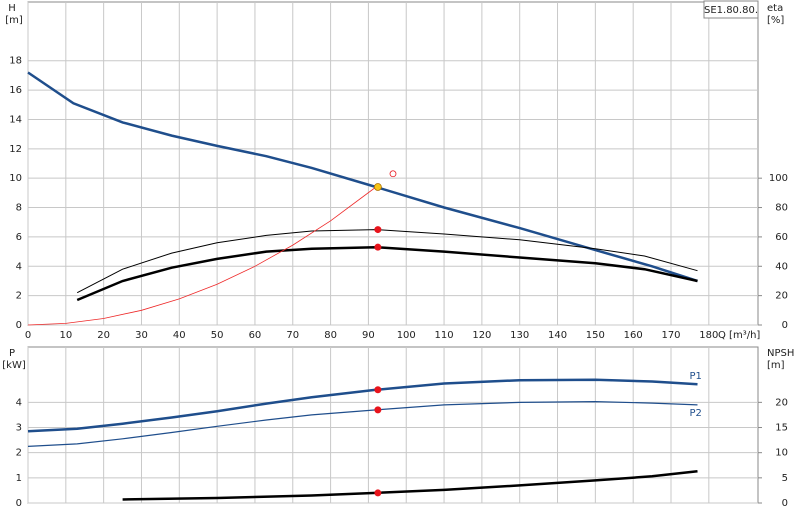  Describe the element at coordinates (695, 413) in the screenshot. I see `curve-label: P2` at that location.